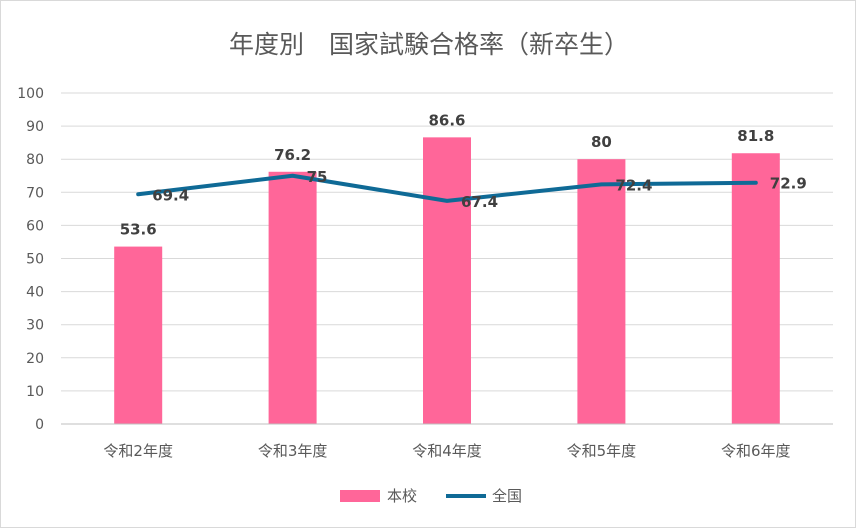 Image resolution: width=856 pixels, height=529 pixels. Describe the element at coordinates (479, 189) in the screenshot. I see `line-data-labels: 69.4 75 67.4 72.4 72.9` at that location.